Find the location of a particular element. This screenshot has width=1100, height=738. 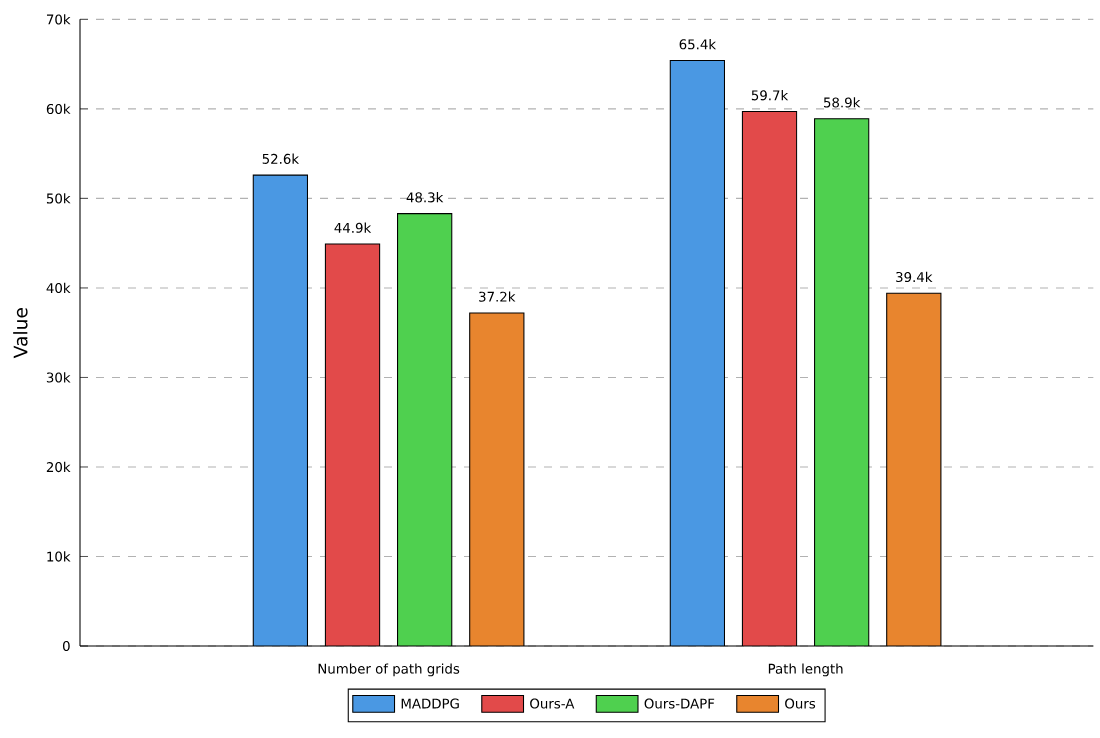

y-axis-title: Value is located at coordinates (20, 333).